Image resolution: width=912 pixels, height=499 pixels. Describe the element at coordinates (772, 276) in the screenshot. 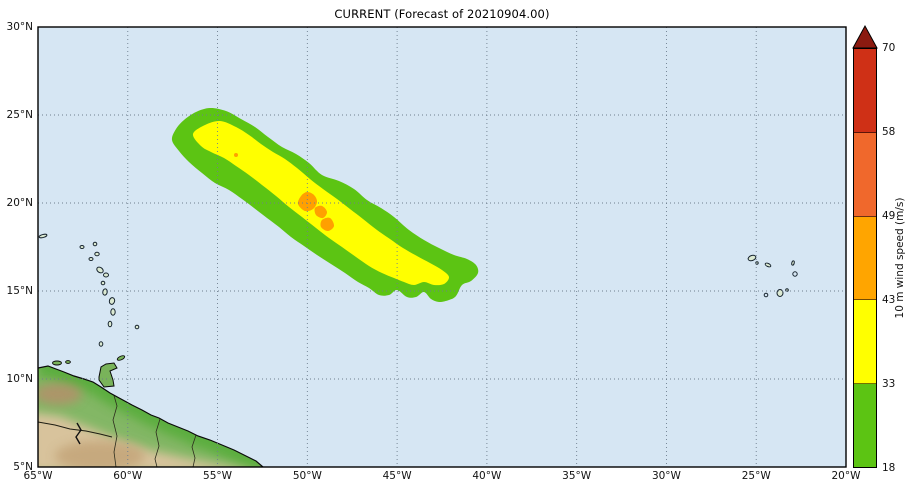

I see `cape-verde-islands` at that location.